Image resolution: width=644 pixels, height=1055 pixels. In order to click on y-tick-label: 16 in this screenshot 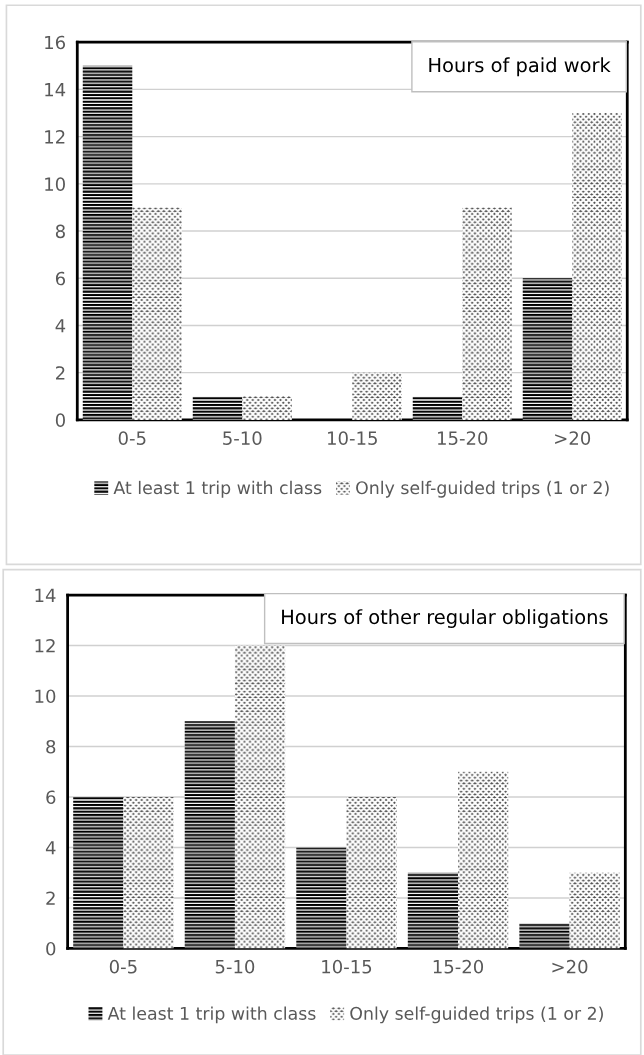, I will do `click(55, 42)`.